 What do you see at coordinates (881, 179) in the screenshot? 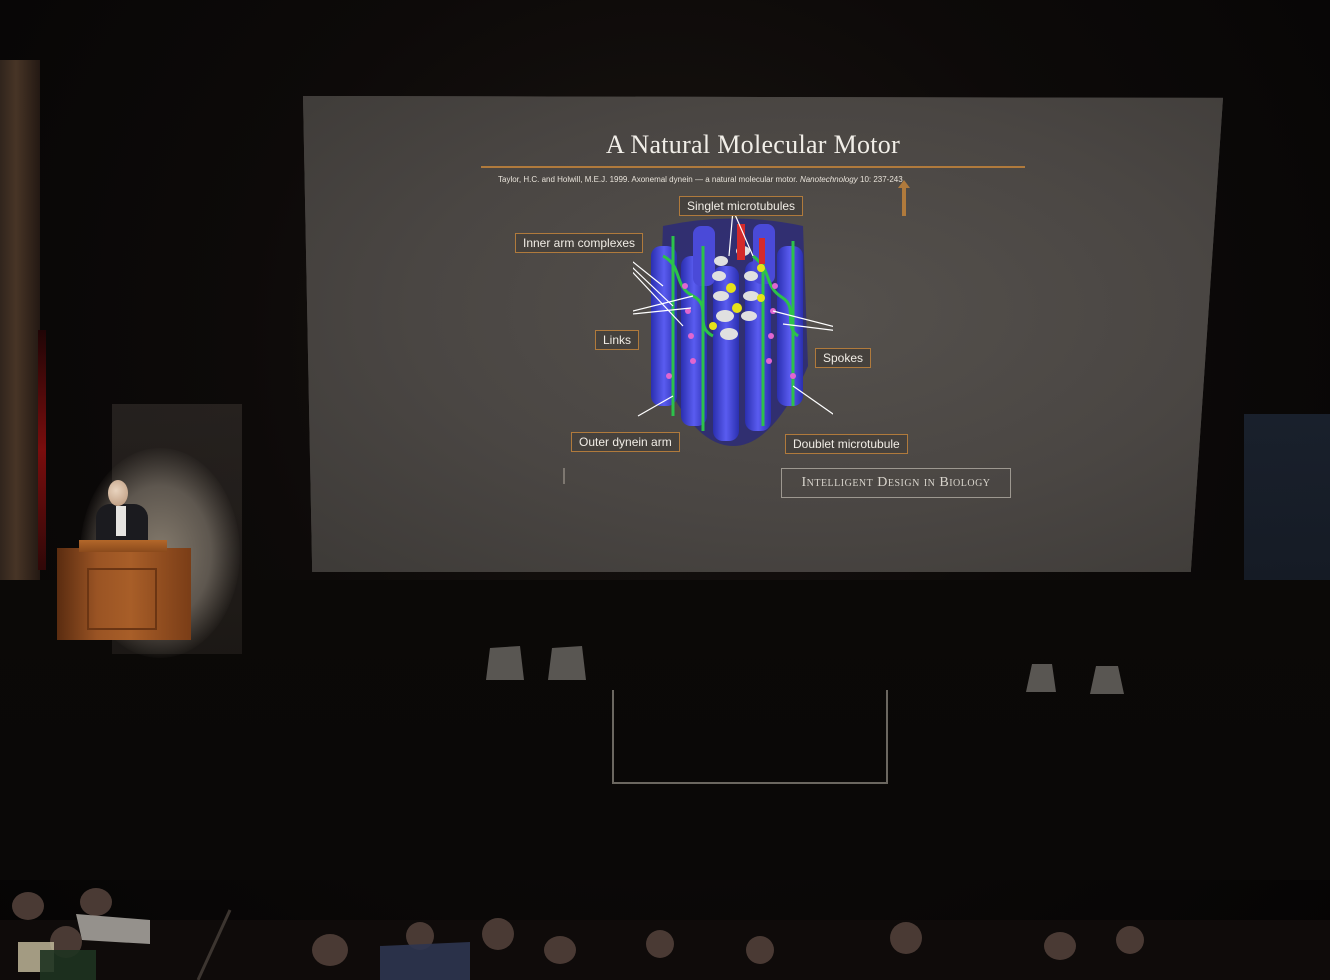
I see `citation-ref: 10: 237-243.` at bounding box center [881, 179].